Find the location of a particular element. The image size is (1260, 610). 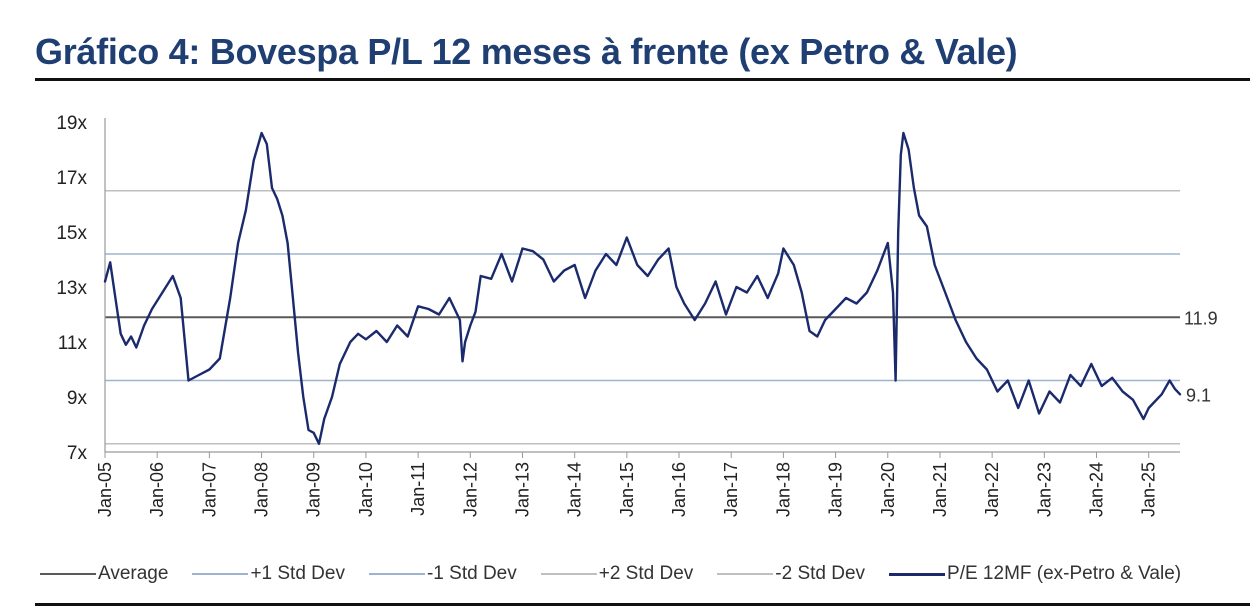

x-tick-label: Jan-17 is located at coordinates (731, 489).